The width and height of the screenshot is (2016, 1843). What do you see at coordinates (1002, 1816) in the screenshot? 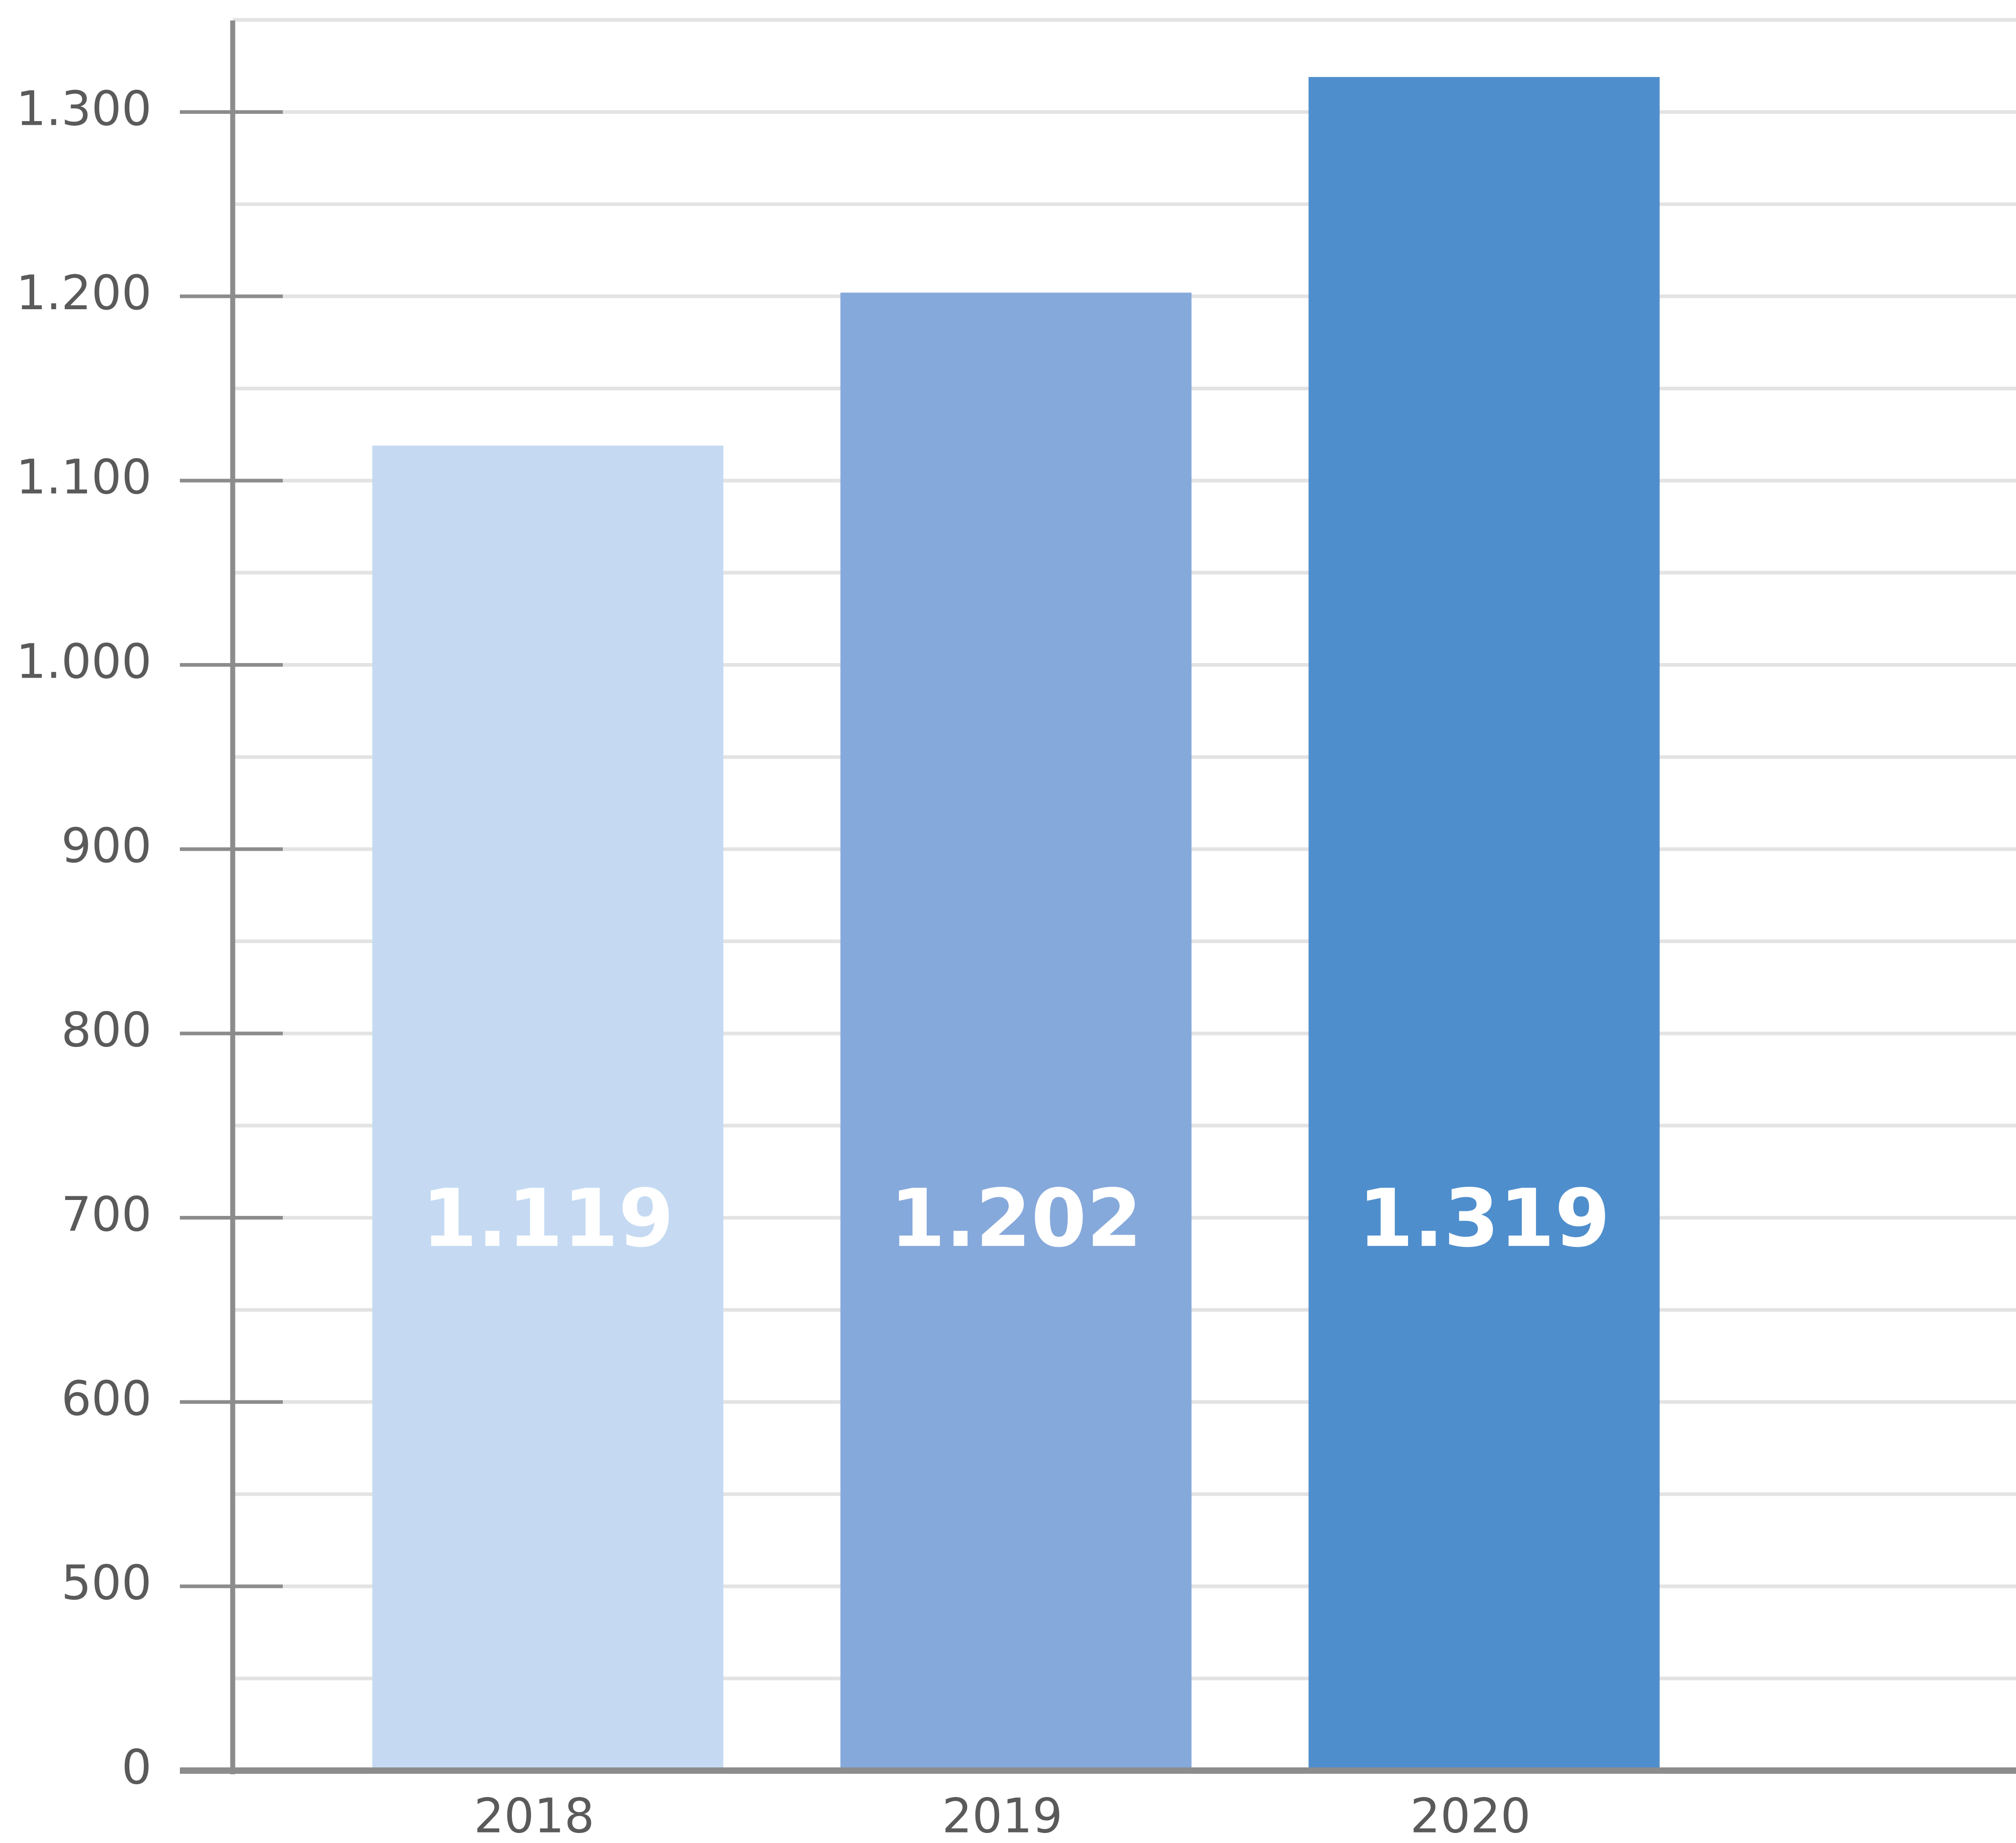
I see `x-tick-label: 2019` at bounding box center [1002, 1816].